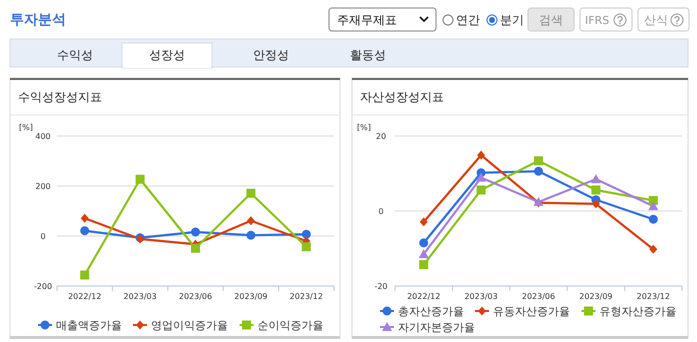 The width and height of the screenshot is (697, 342). Describe the element at coordinates (551, 20) in the screenshot. I see `text: 검색` at that location.